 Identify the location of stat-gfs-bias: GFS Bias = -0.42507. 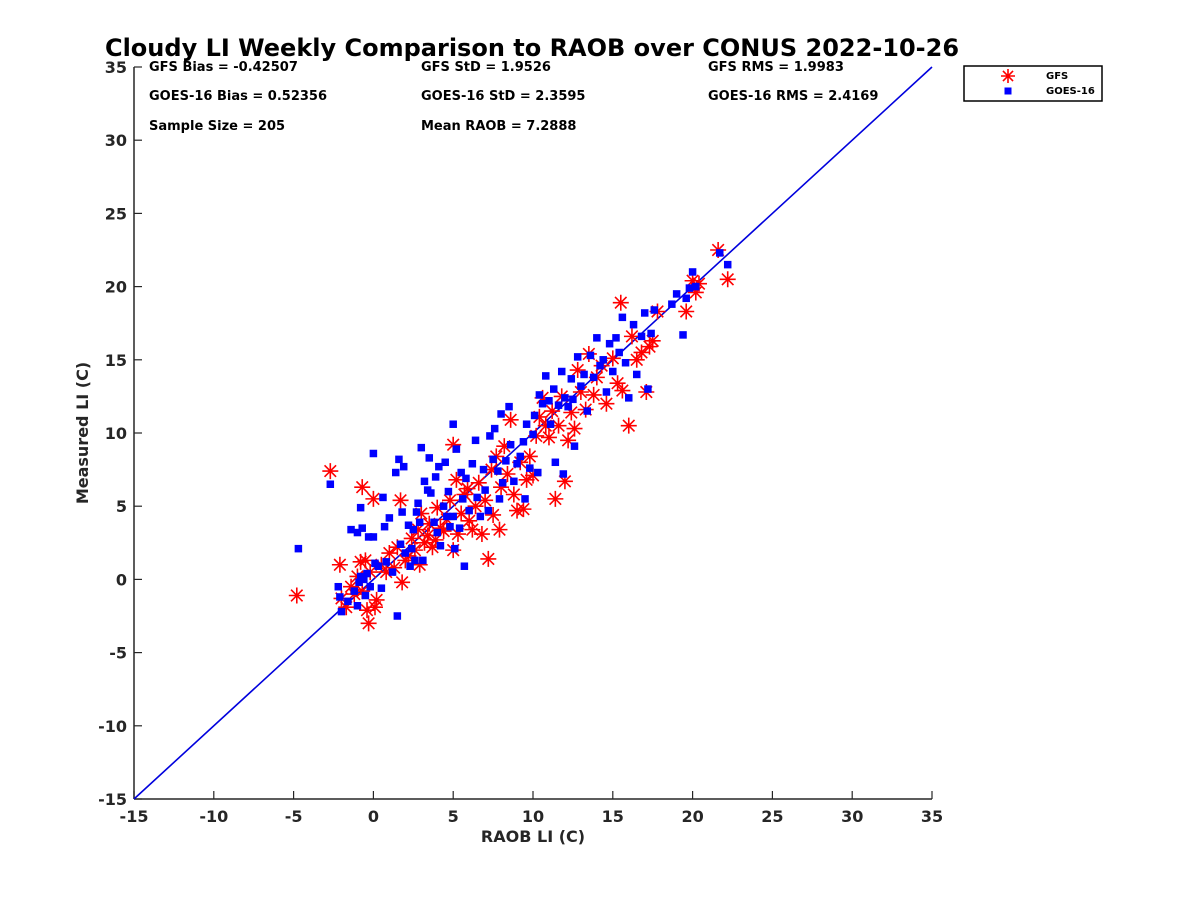
(223, 67).